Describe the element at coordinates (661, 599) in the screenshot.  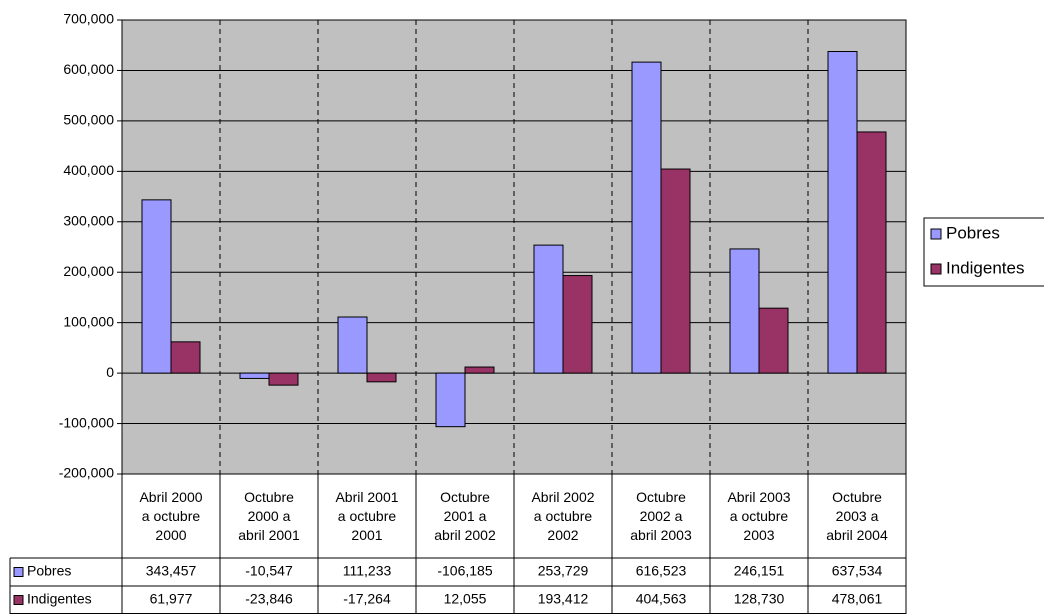
I see `table-value: 404,563` at that location.